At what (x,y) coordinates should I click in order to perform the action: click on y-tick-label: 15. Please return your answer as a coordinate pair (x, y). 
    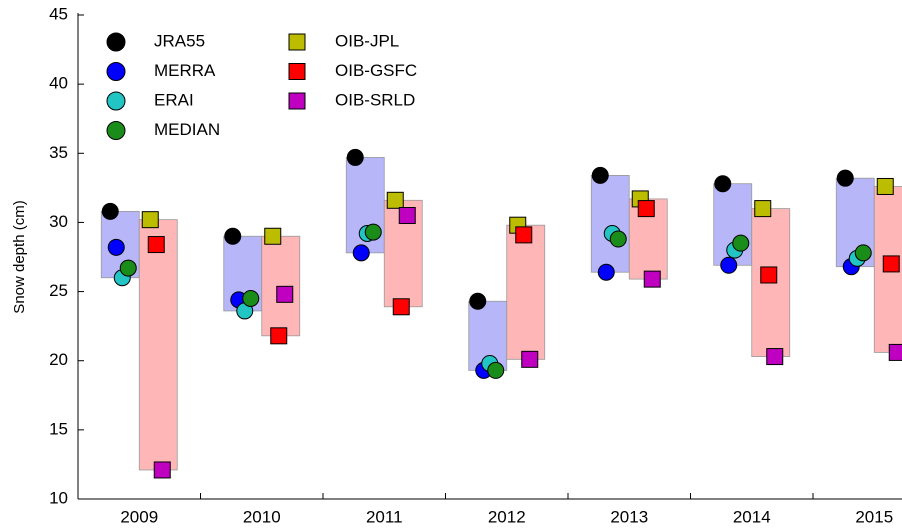
    Looking at the image, I should click on (58, 428).